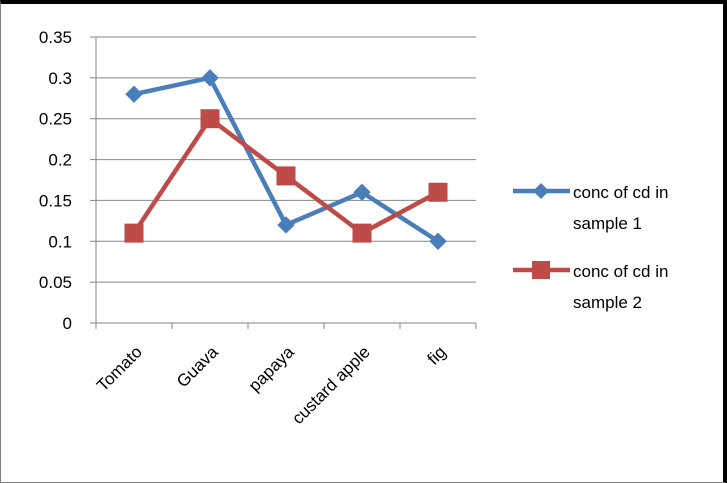  What do you see at coordinates (590, 286) in the screenshot?
I see `legend-item-2: conc of cd in sample 2` at bounding box center [590, 286].